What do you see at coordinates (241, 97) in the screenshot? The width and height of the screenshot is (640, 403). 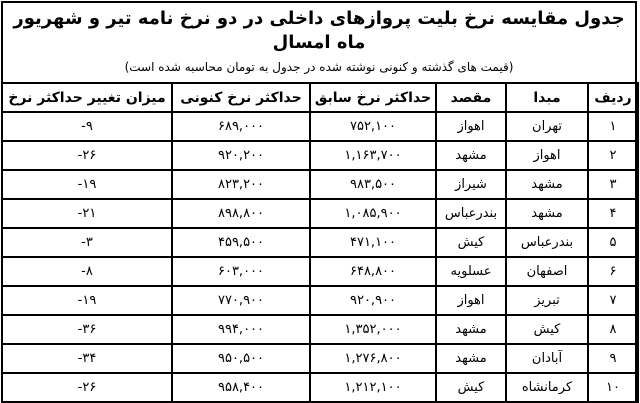 I see `column-header-current-max-fare: حداکثر نرخ کنونی` at bounding box center [241, 97].